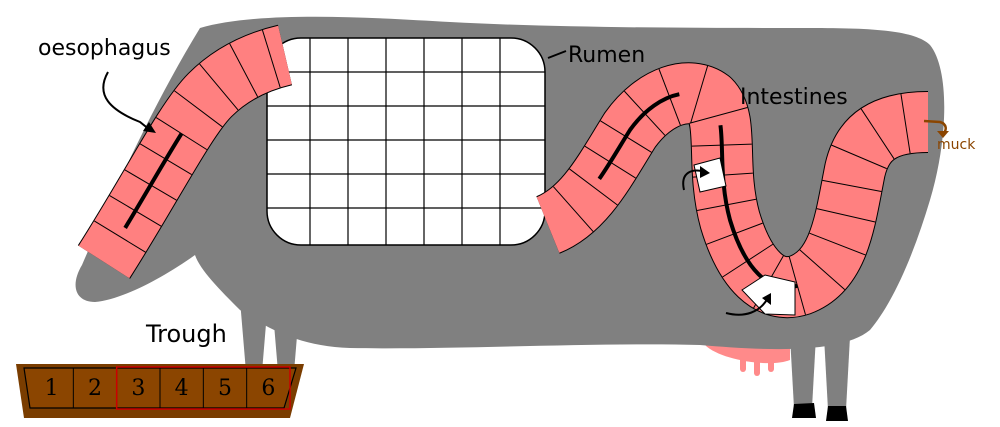 This screenshot has width=1000, height=427. Describe the element at coordinates (186, 334) in the screenshot. I see `trough-label: Trough` at that location.